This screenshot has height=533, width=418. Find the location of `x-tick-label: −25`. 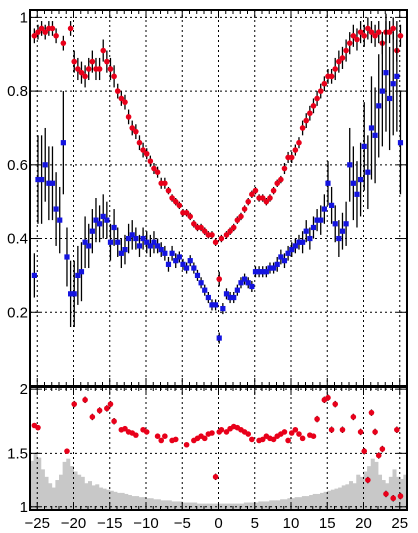

x-tick-label: −25 is located at coordinates (37, 523).